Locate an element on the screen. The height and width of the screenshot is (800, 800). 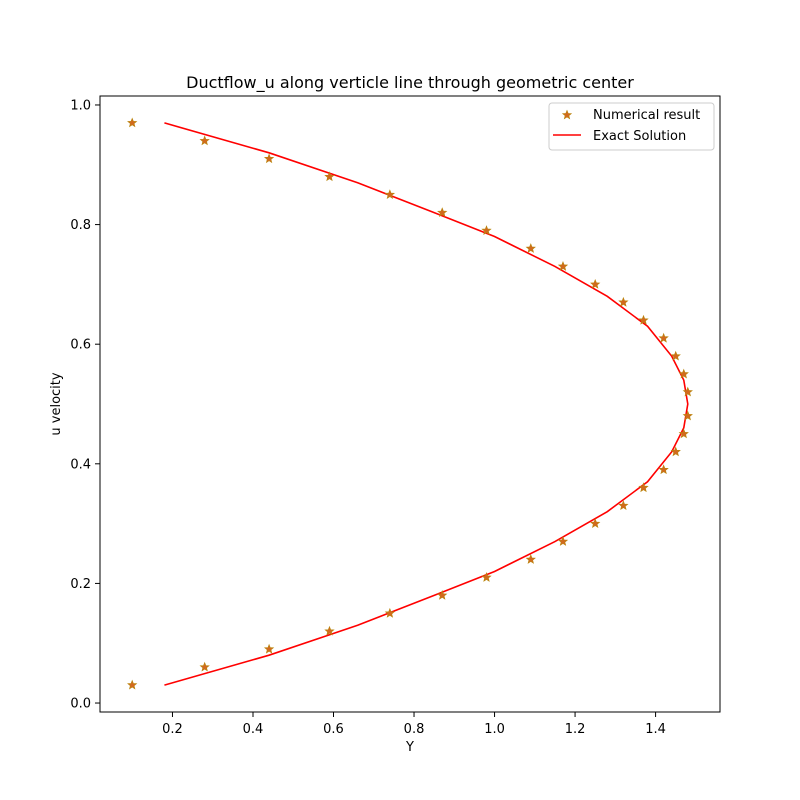
x-axis: 0.2 0.4 0.6 0.8 1.0 1.2 1.4 is located at coordinates (414, 724).